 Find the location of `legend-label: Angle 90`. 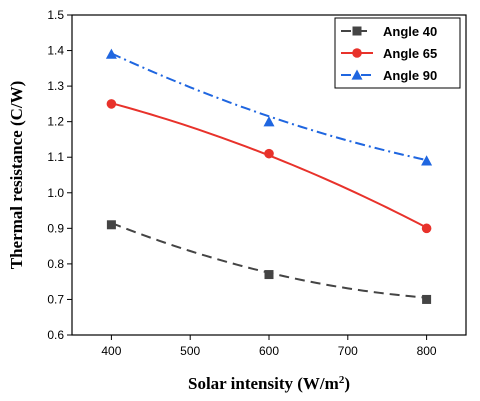

legend-label: Angle 90 is located at coordinates (410, 75).